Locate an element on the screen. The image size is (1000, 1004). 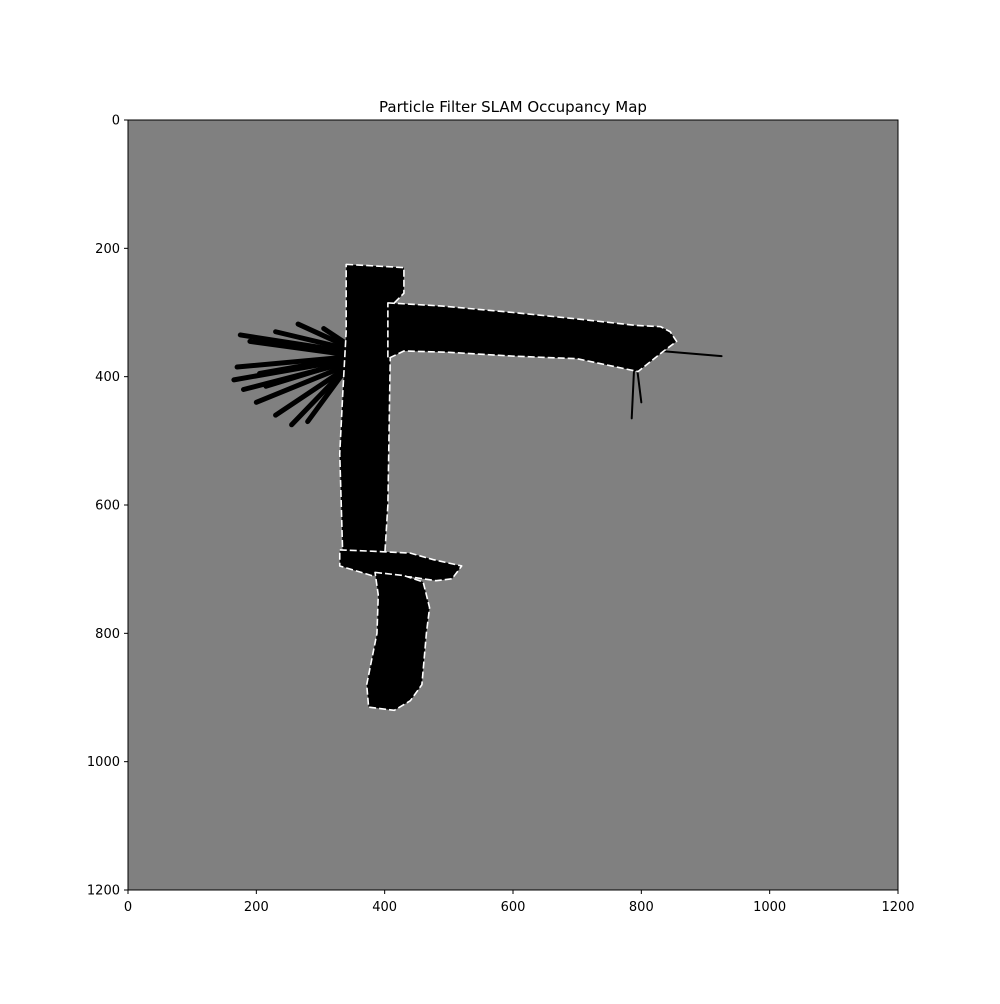
y-tick-label: 600 is located at coordinates (107, 506).